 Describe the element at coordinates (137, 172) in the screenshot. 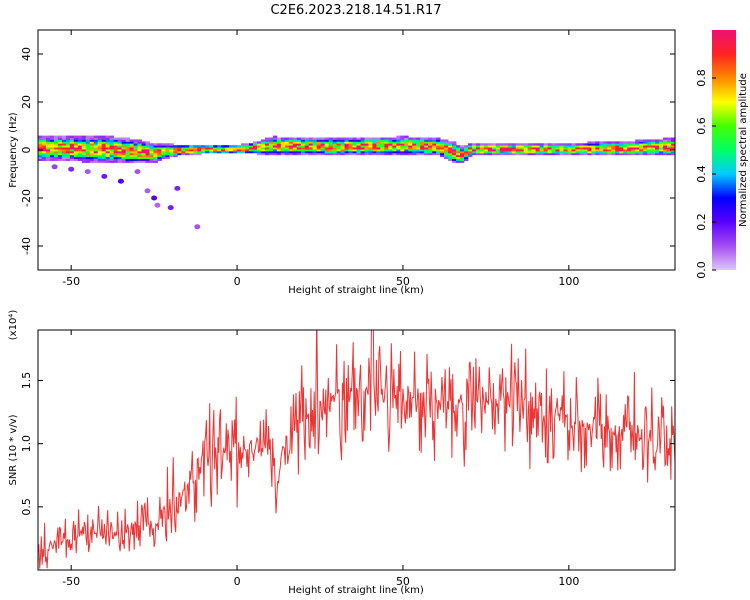

I see `heatmap-blob` at that location.